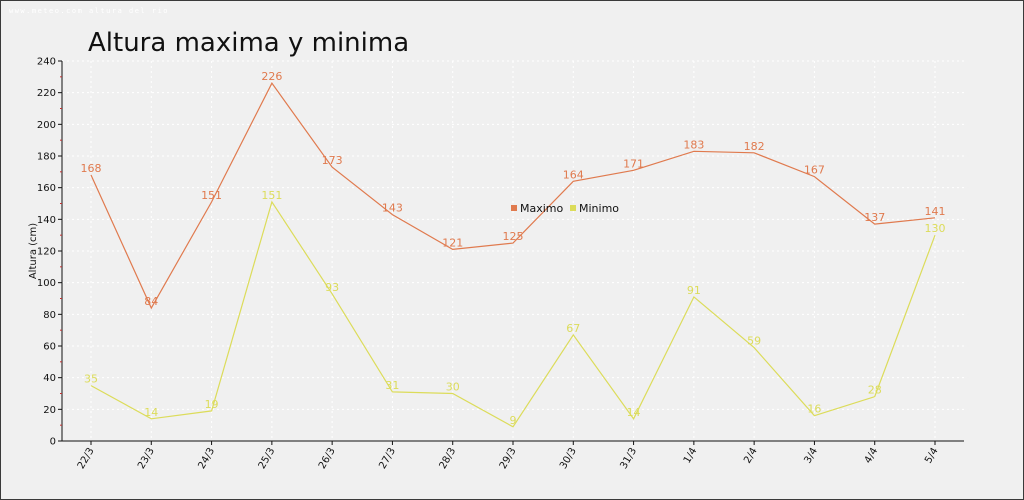 This screenshot has width=1024, height=500. Describe the element at coordinates (332, 160) in the screenshot. I see `data-label-maximo: 173` at that location.